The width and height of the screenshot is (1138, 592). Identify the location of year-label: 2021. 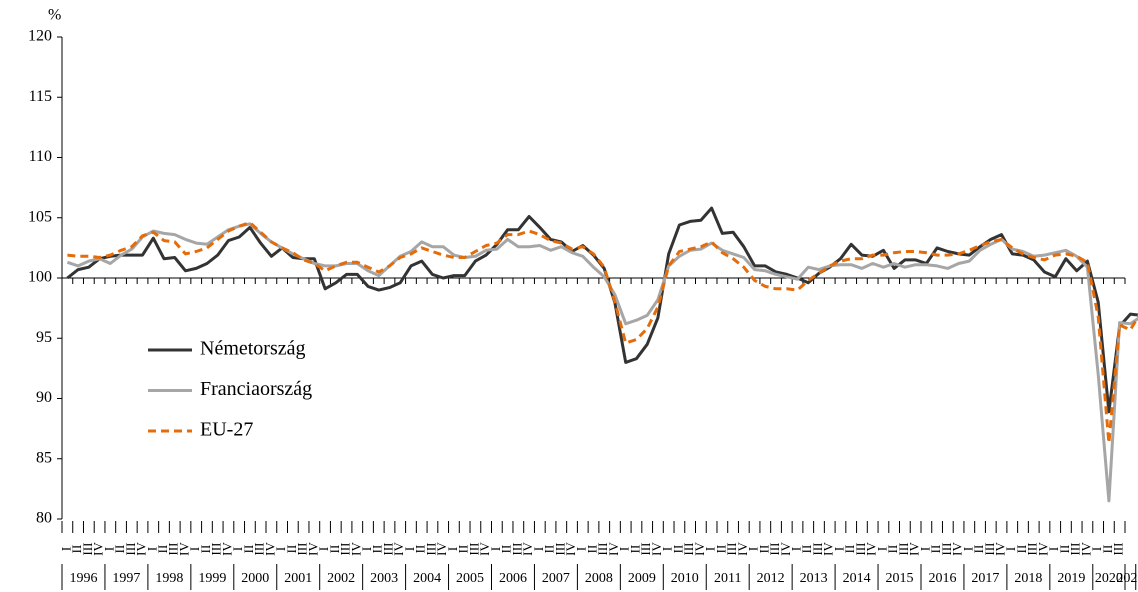
(1127, 578).